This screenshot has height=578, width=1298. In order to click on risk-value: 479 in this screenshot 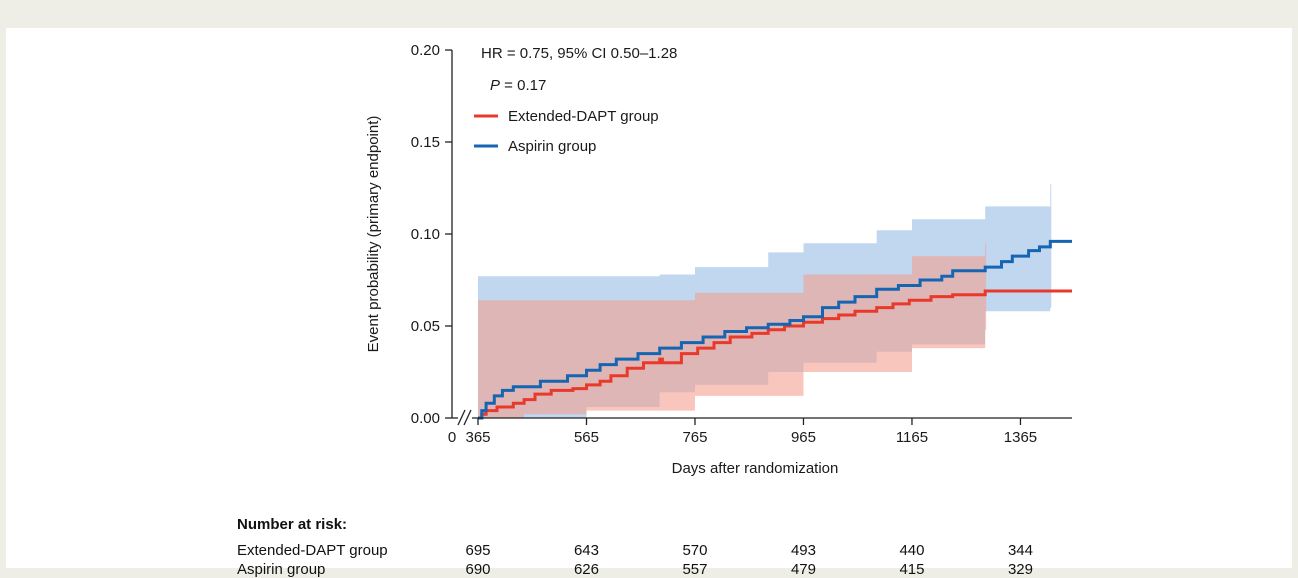, I will do `click(803, 569)`.